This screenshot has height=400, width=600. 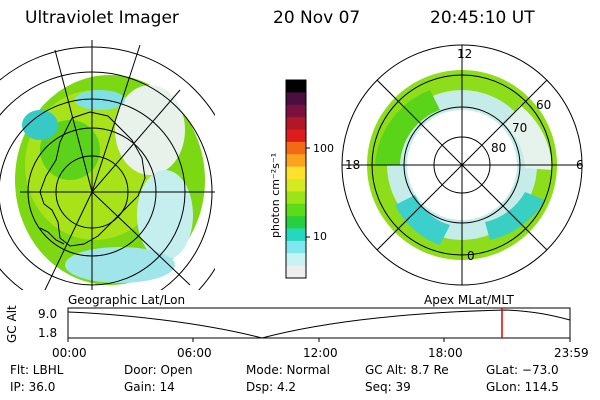 What do you see at coordinates (522, 387) in the screenshot?
I see `info-glon: GLon: 114.5` at bounding box center [522, 387].